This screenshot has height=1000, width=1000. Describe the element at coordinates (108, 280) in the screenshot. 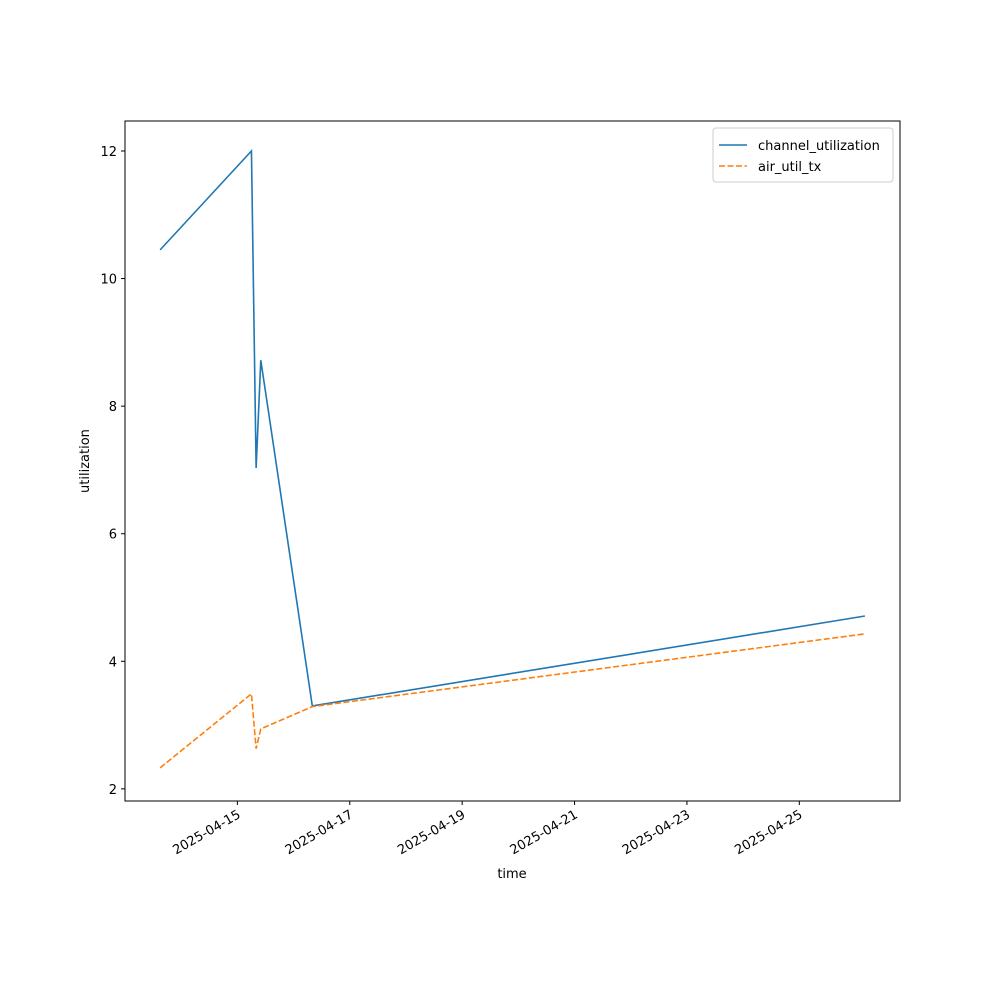

I see `y-tick-label: 10` at that location.